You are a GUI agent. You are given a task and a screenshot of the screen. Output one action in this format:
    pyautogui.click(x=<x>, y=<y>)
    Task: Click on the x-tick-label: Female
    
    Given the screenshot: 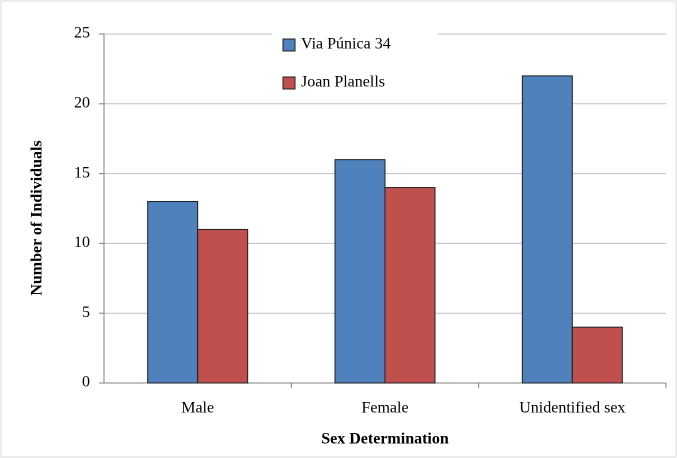 What is the action you would take?
    pyautogui.click(x=384, y=408)
    